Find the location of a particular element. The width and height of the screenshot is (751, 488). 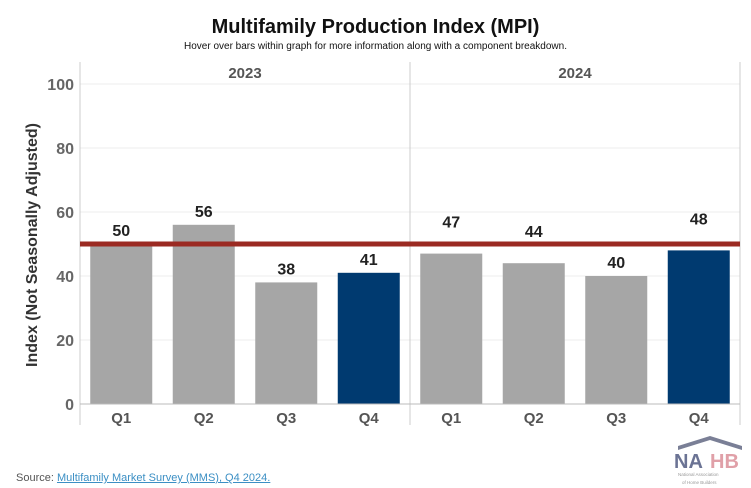

data-label: 44 is located at coordinates (534, 232).